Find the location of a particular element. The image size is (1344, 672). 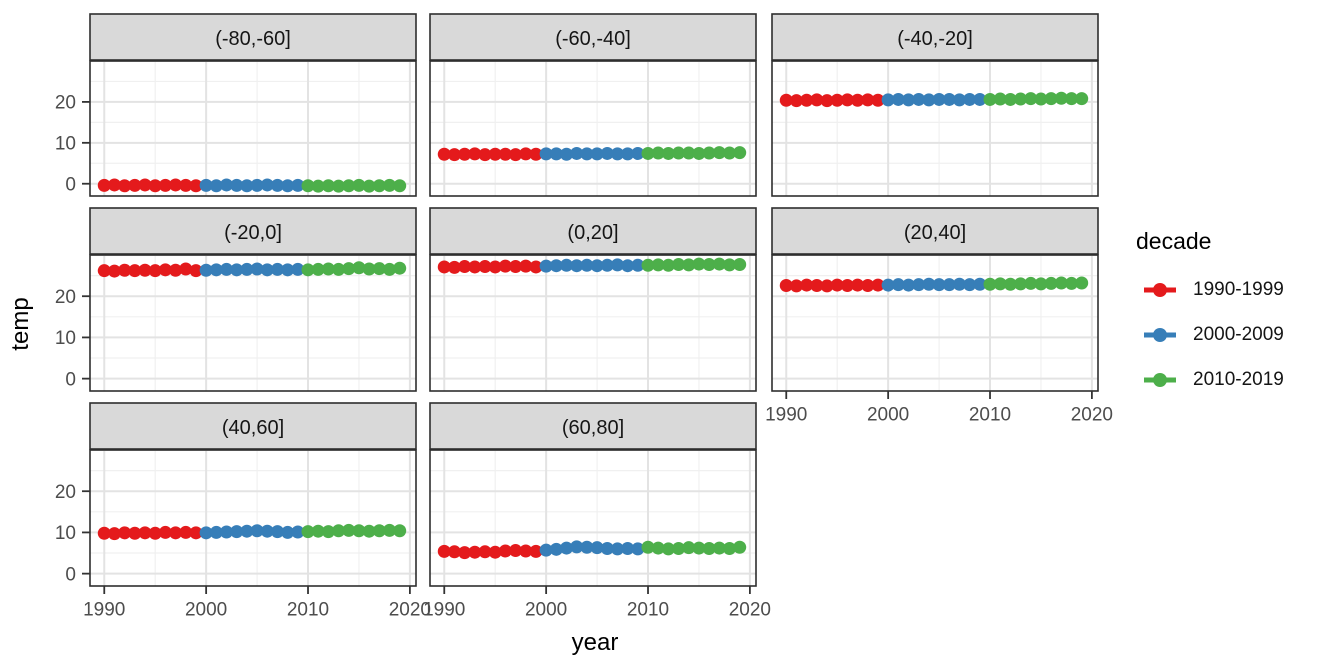

legend-entry-label: 2000-2009 is located at coordinates (1238, 334).